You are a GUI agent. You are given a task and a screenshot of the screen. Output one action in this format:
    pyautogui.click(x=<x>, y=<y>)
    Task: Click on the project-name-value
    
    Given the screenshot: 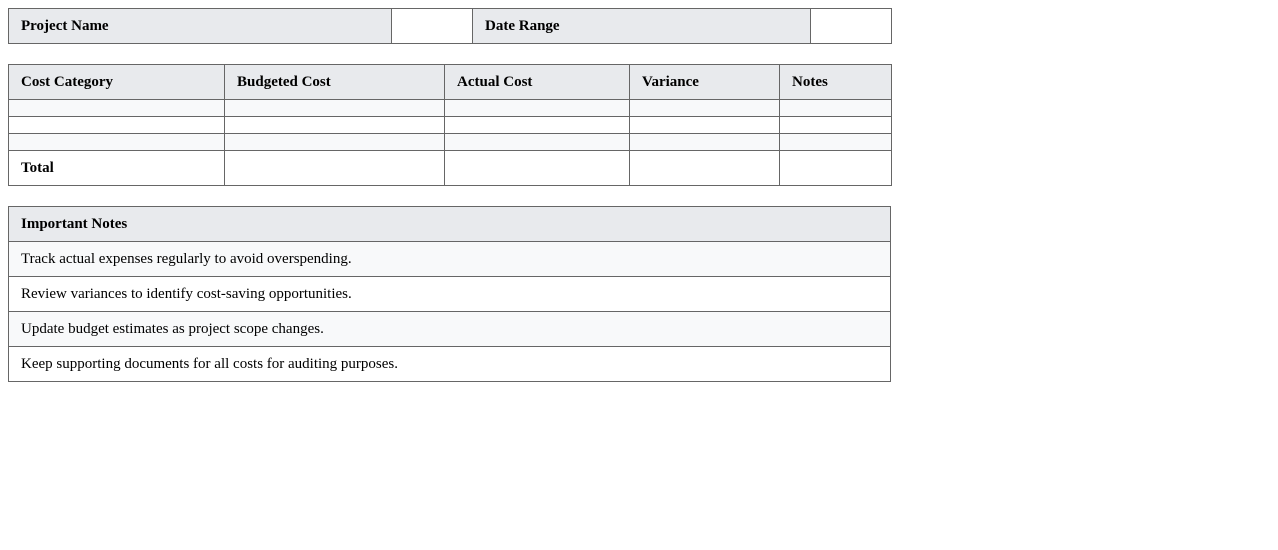 What is the action you would take?
    pyautogui.click(x=432, y=26)
    